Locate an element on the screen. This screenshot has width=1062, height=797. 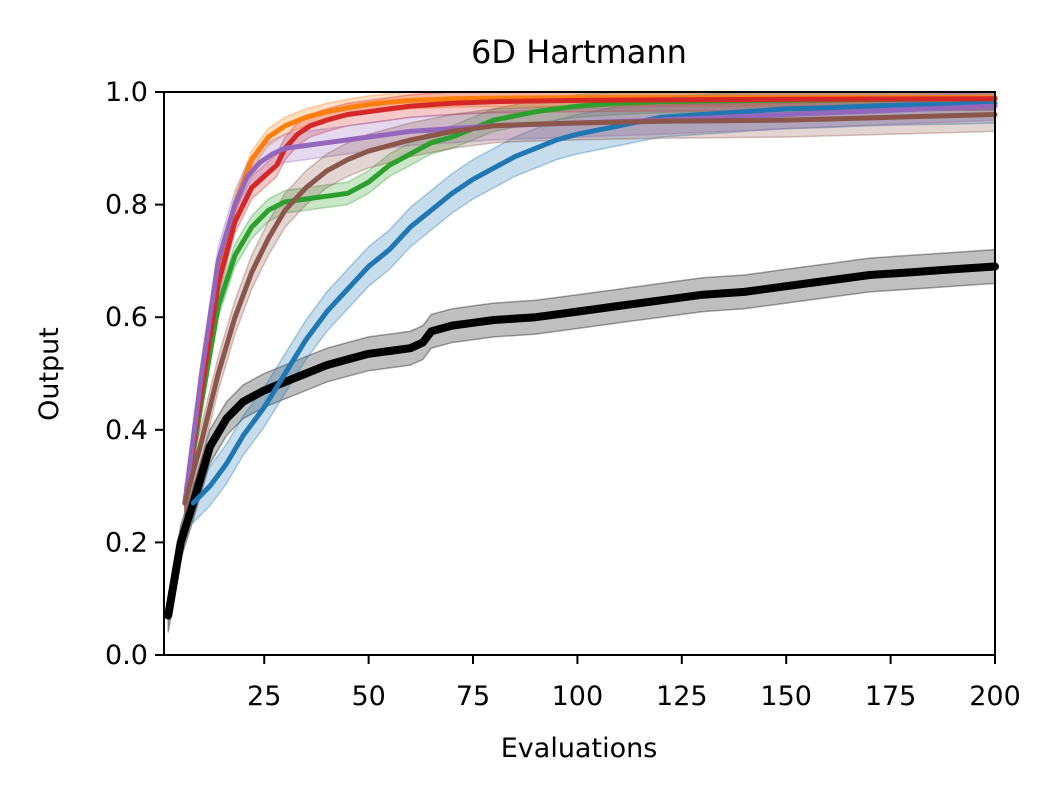
y-tick-label: 0.8 is located at coordinates (126, 205).